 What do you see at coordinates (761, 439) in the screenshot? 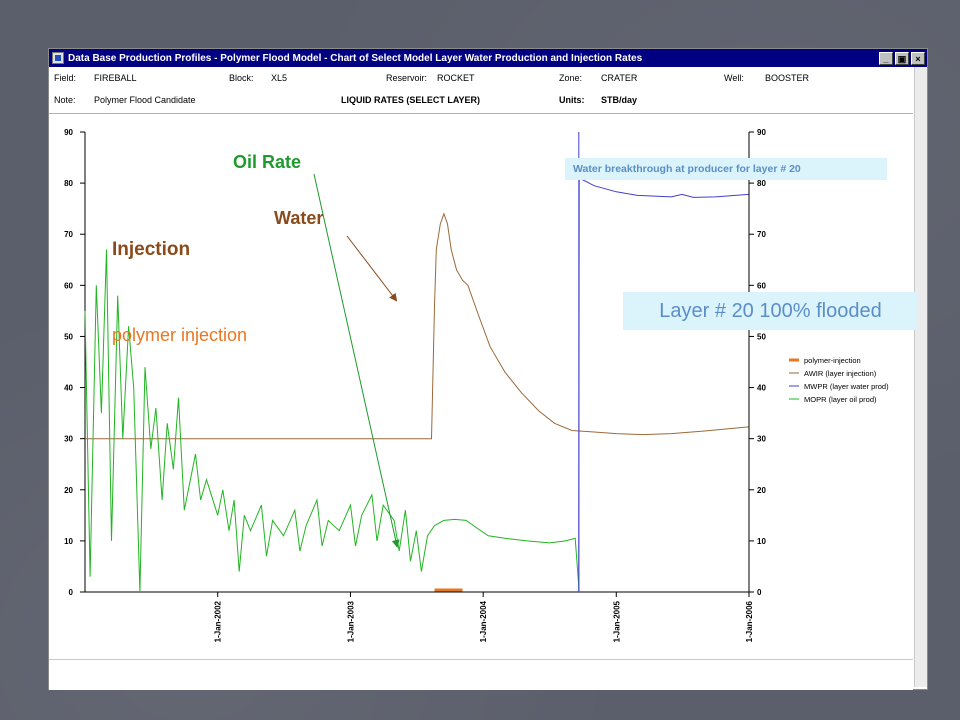
I see `y-tick-label-right: 30` at bounding box center [761, 439].